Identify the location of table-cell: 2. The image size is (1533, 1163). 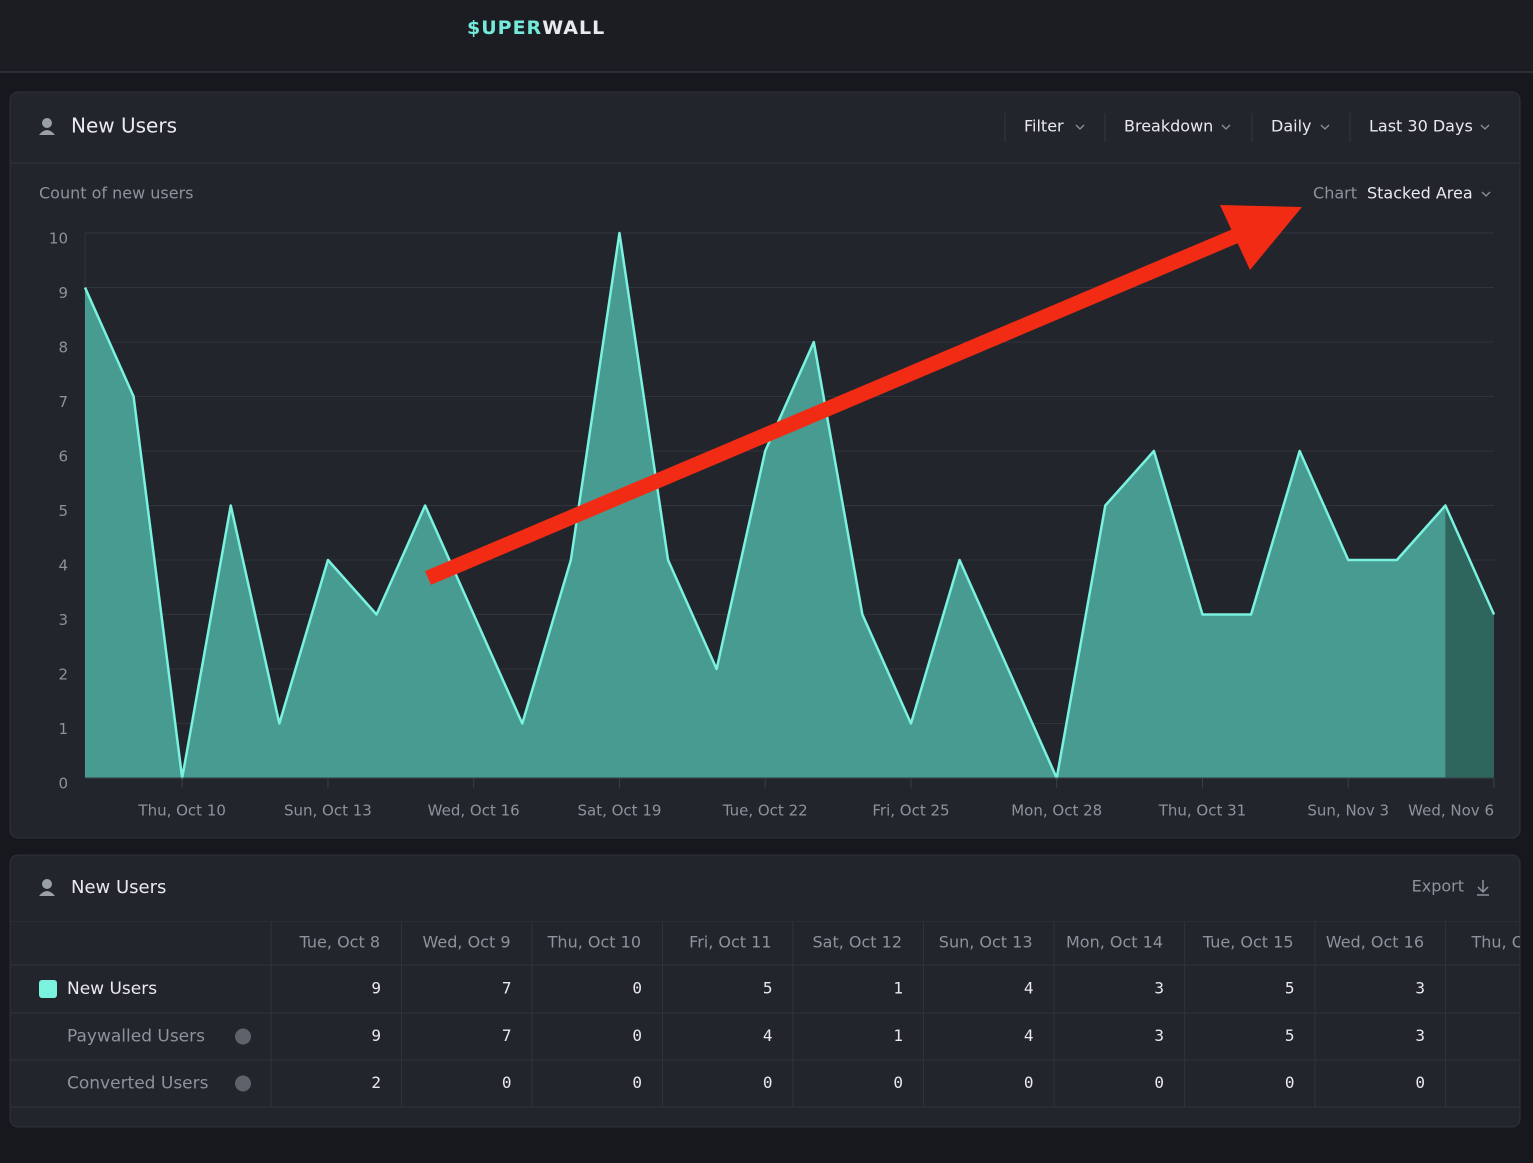
(376, 1082).